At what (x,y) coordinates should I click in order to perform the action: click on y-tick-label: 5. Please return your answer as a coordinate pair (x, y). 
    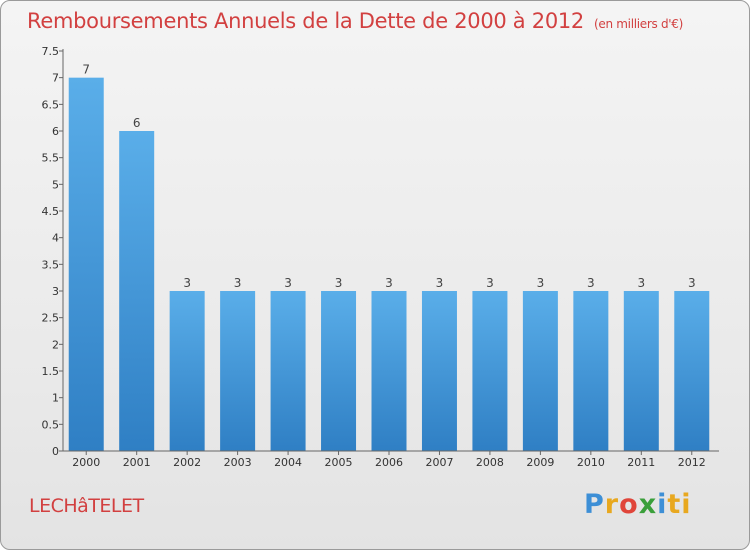
    Looking at the image, I should click on (55, 184).